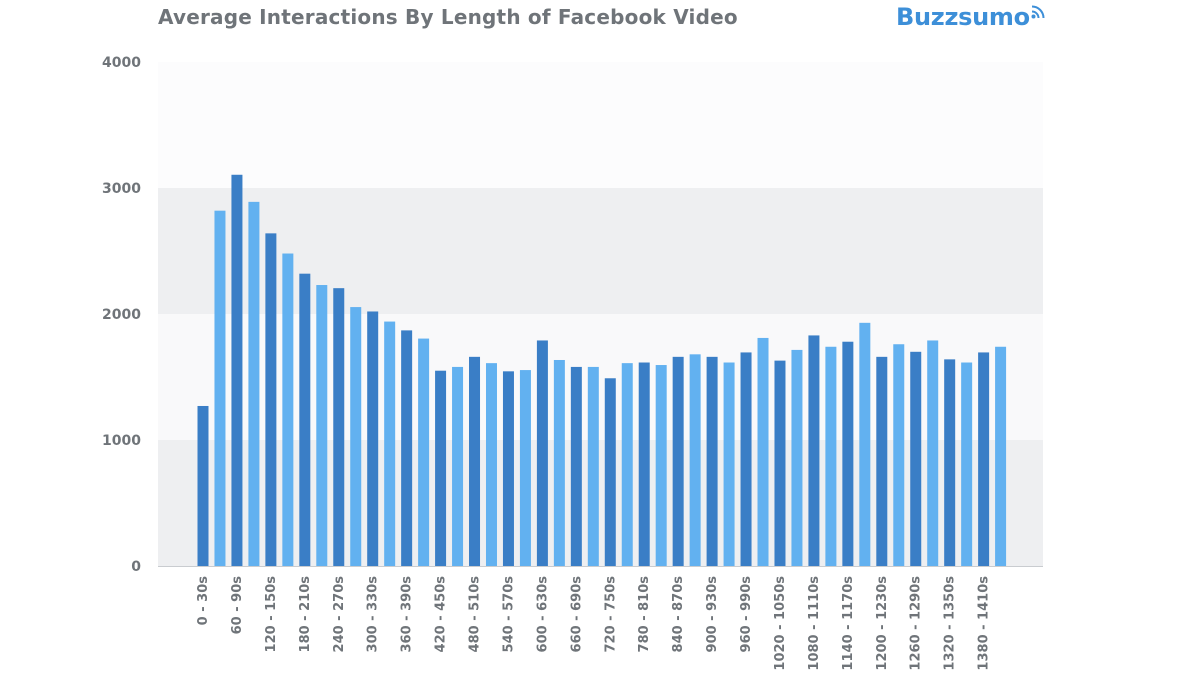  I want to click on x-tick-label: 420 - 450s, so click(441, 614).